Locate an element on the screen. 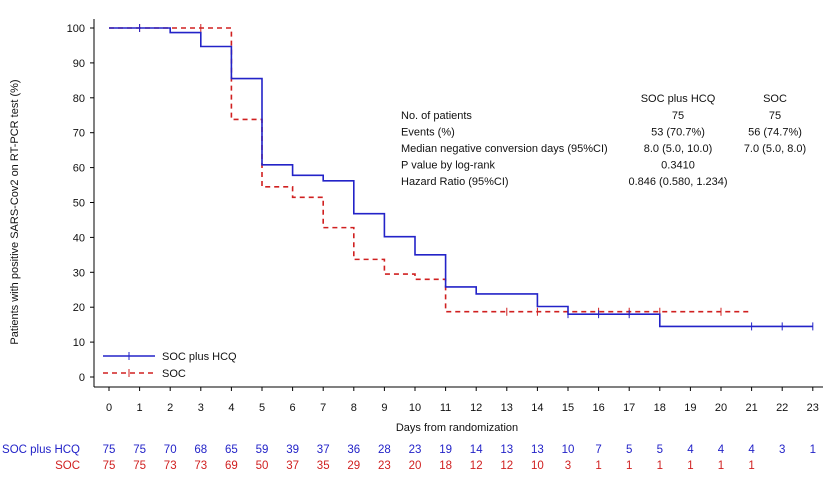  y-tick-label: 90 is located at coordinates (79, 64).